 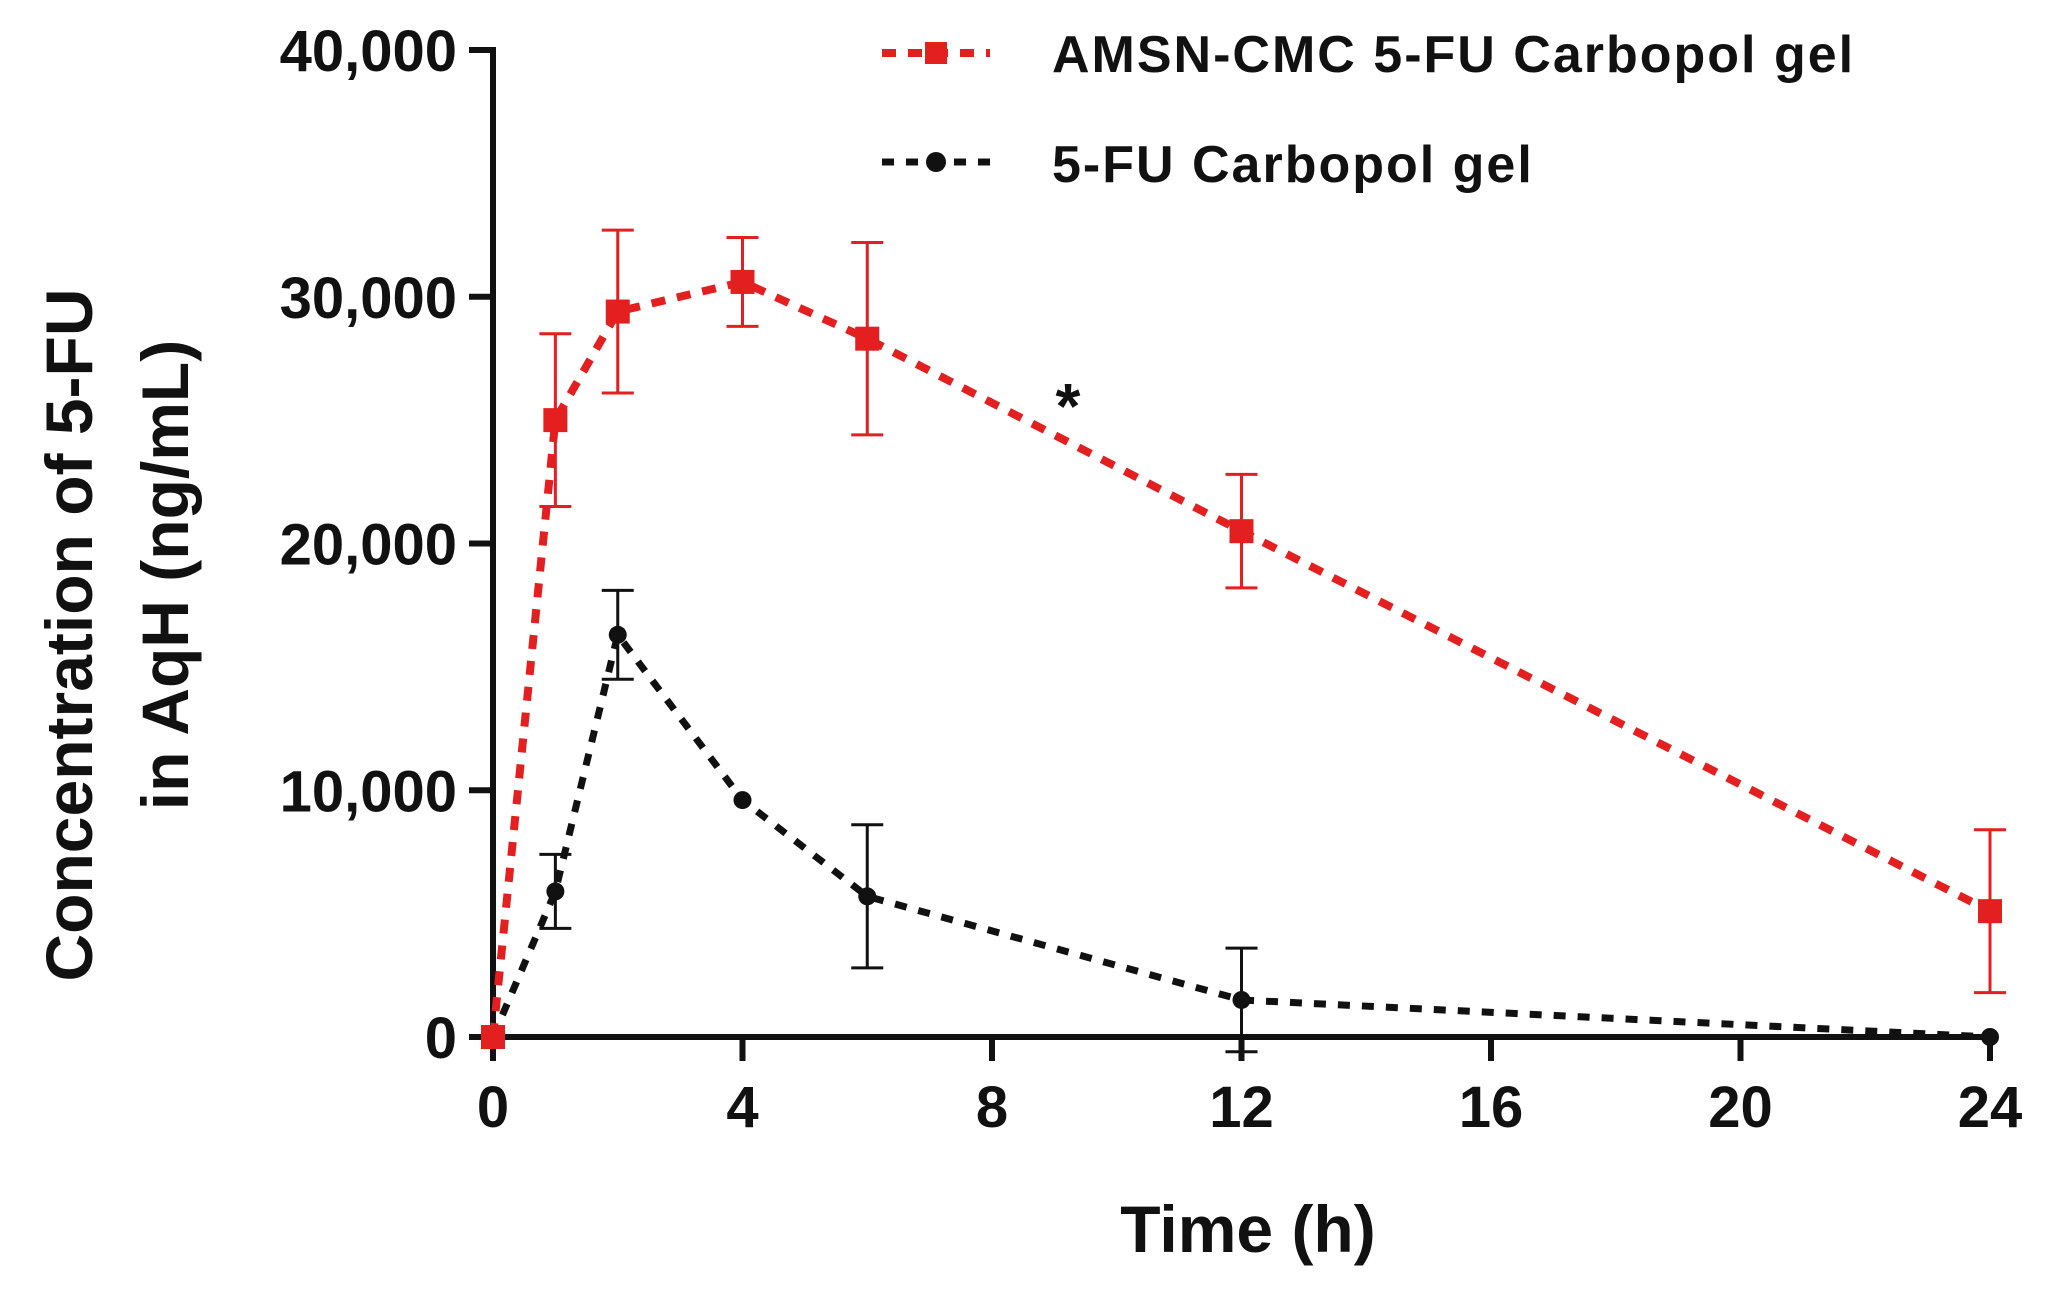 I want to click on legend-item-5fu-gel: 5-FU Carbopol gel, so click(x=1208, y=165).